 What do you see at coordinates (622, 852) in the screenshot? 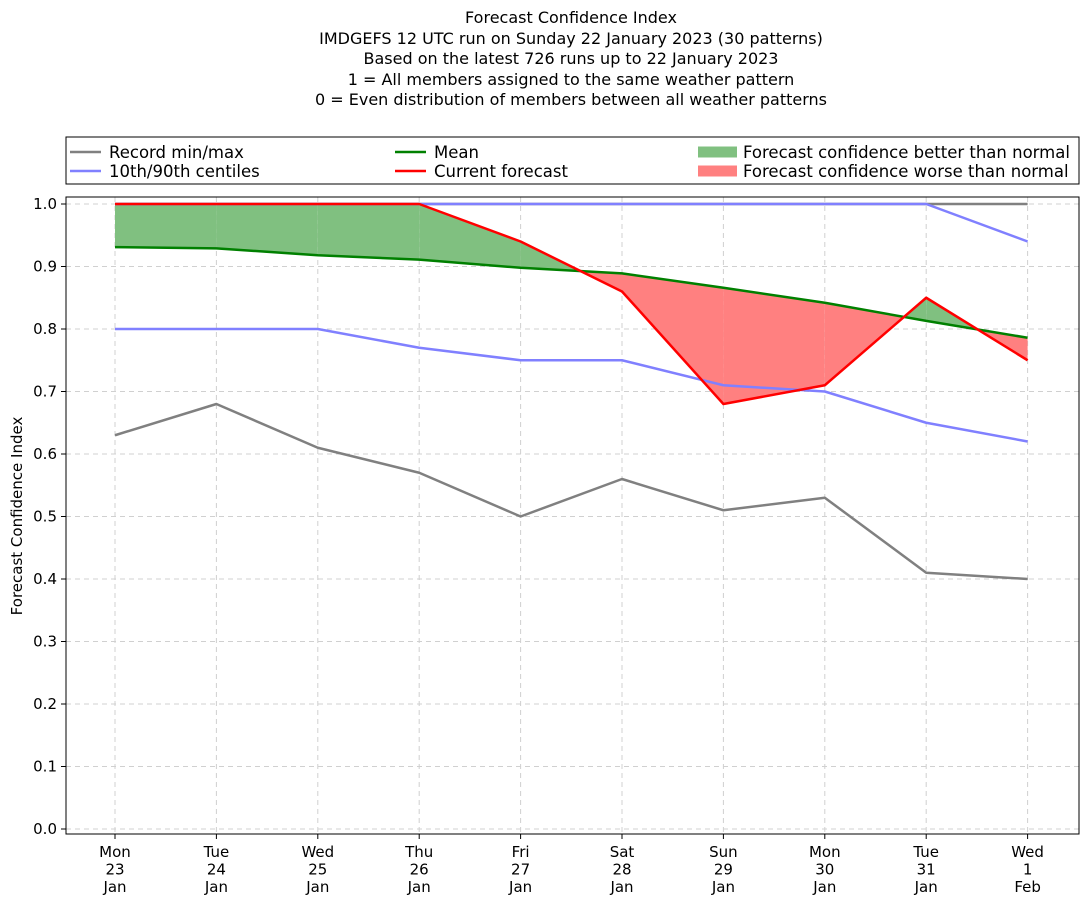
I see `x-tick-label: Sat` at bounding box center [622, 852].